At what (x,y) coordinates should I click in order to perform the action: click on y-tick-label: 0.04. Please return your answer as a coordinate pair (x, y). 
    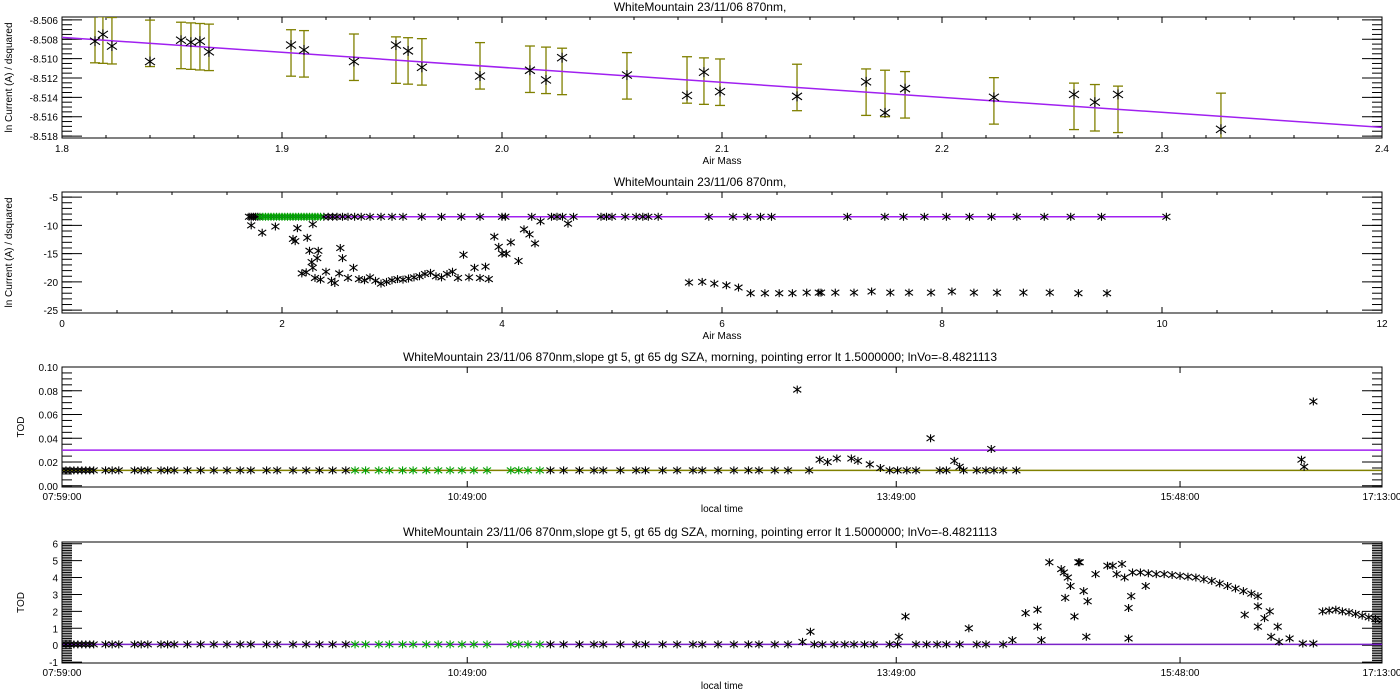
    Looking at the image, I should click on (49, 439).